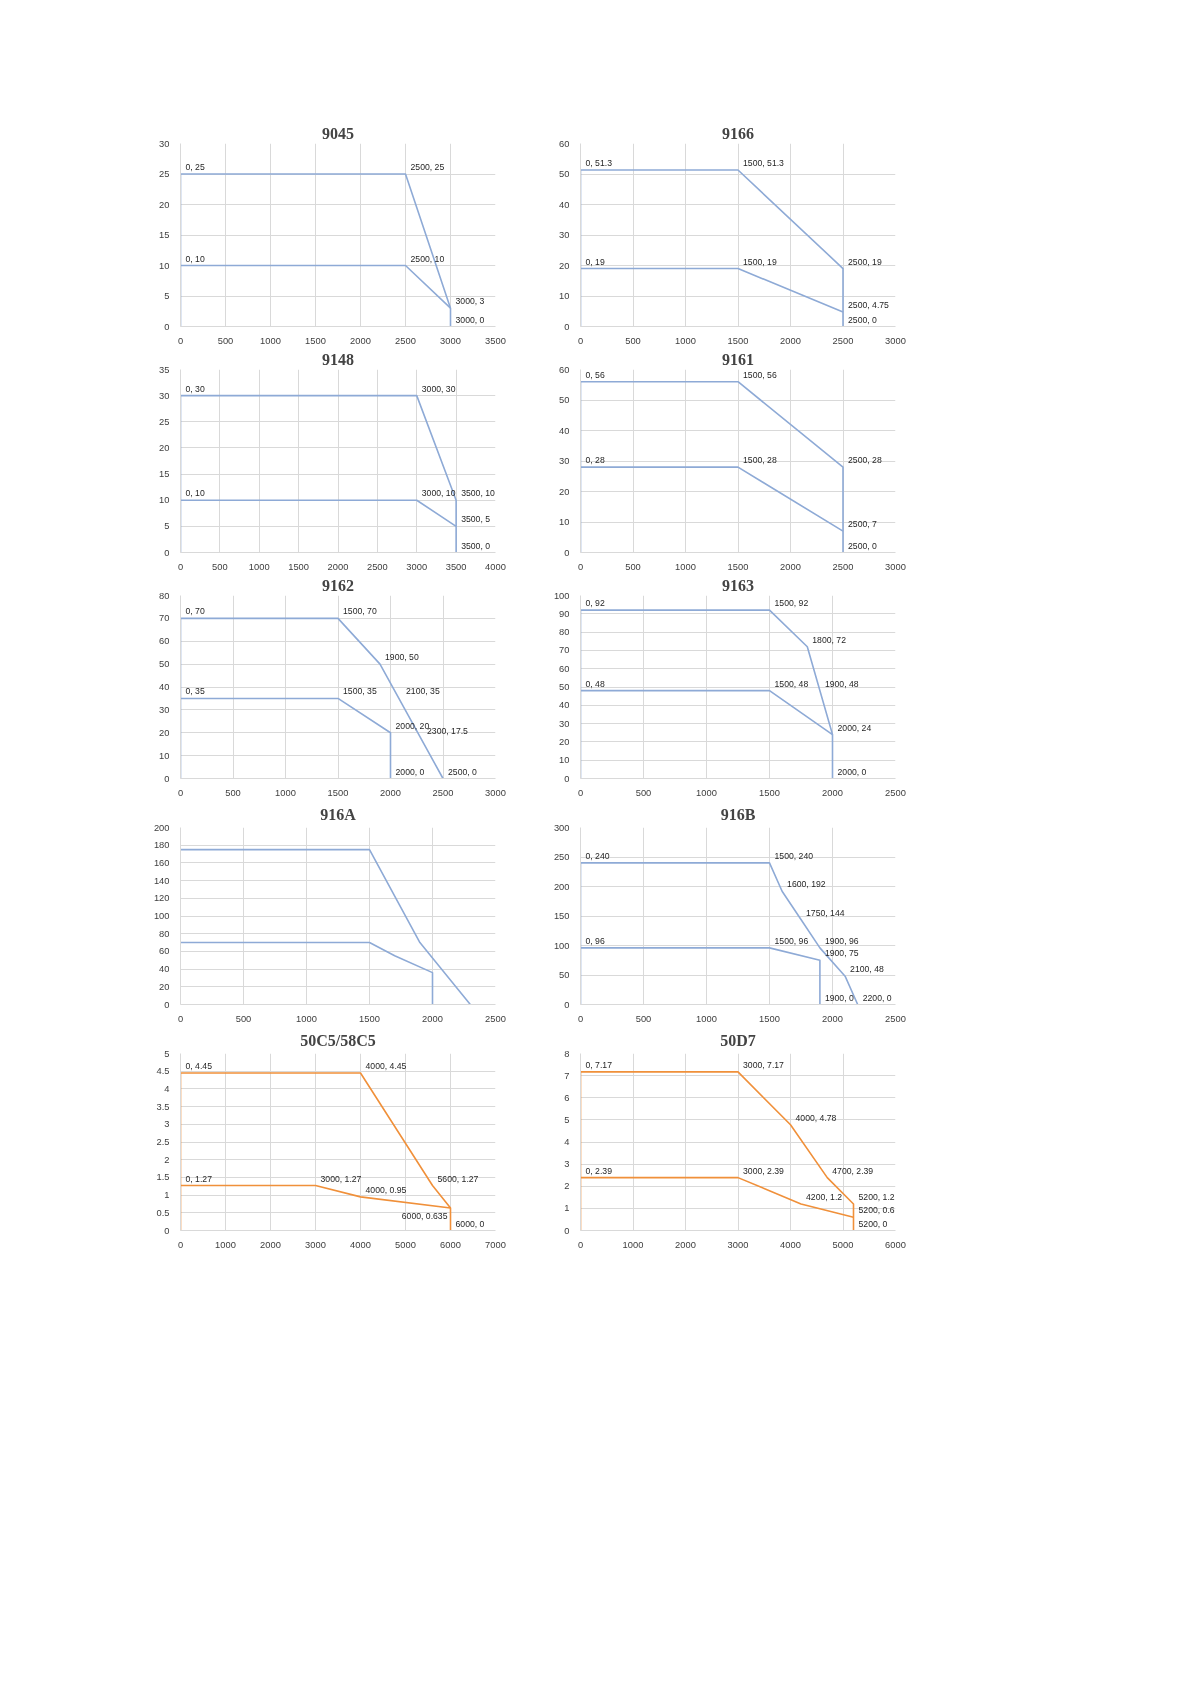 This screenshot has width=1191, height=1684. What do you see at coordinates (476, 519) in the screenshot?
I see `annotation: 3500, 5` at bounding box center [476, 519].